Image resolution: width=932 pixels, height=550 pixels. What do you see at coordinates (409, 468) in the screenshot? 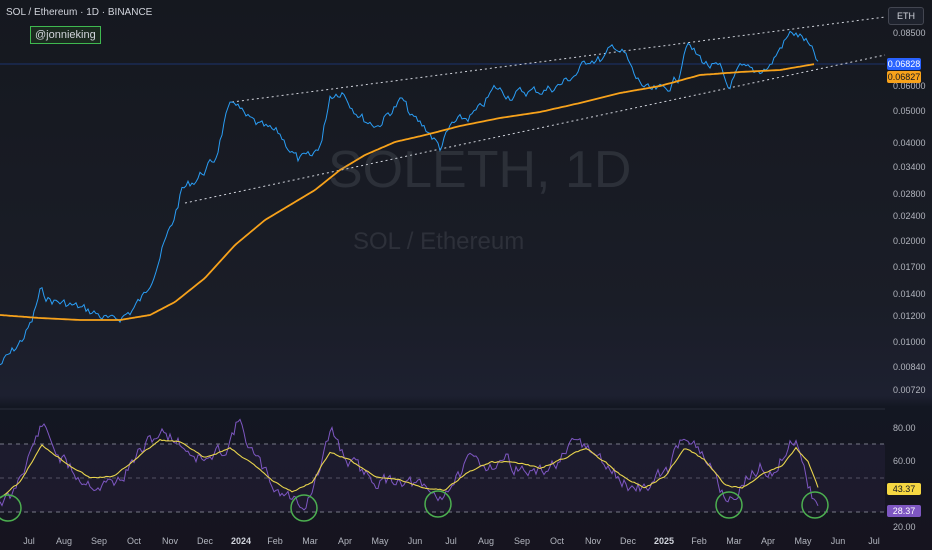
I see `rsi-signal-line` at bounding box center [409, 468].